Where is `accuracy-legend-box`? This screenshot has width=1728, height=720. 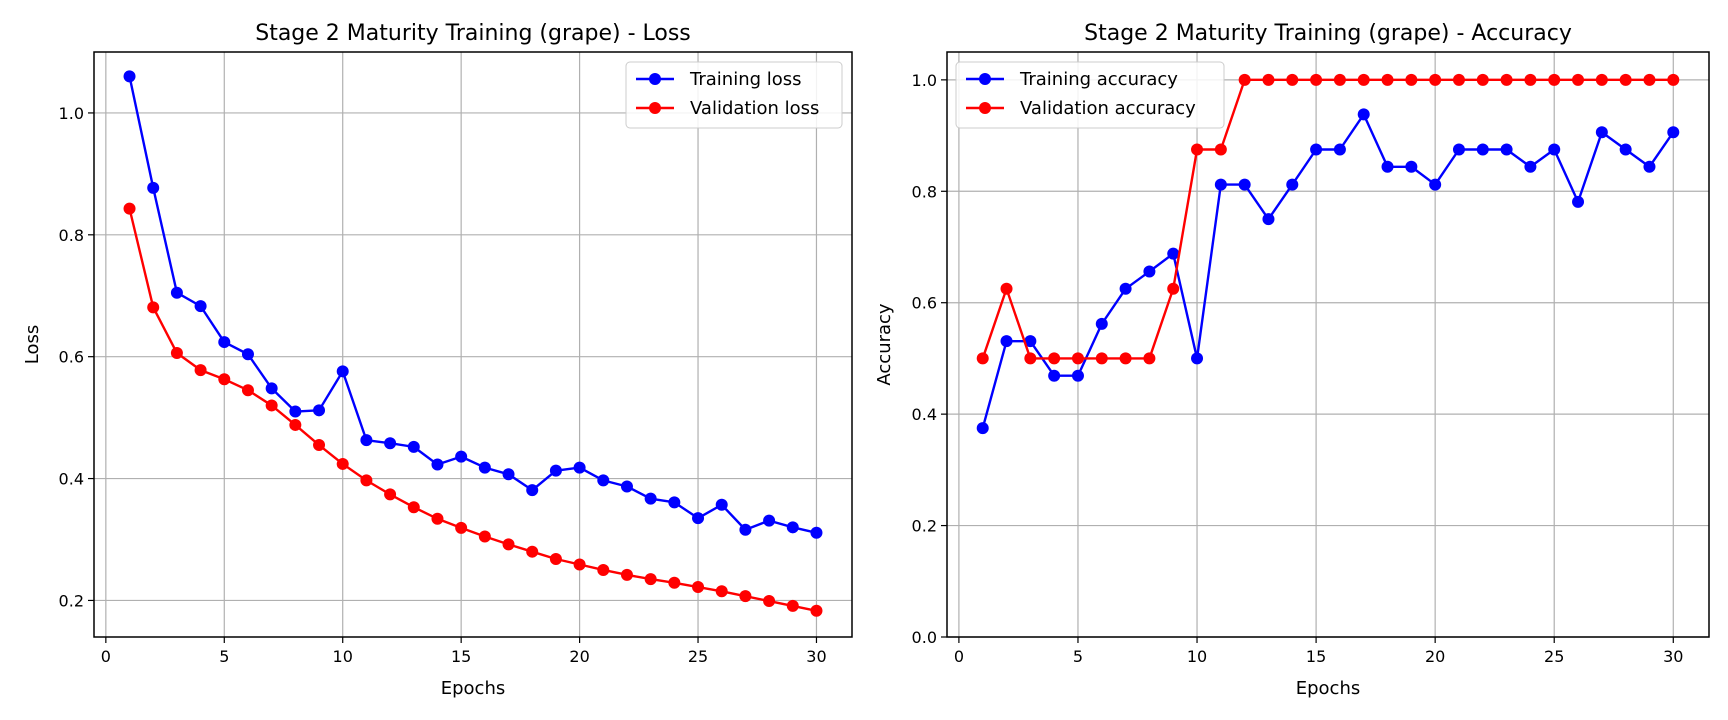 accuracy-legend-box is located at coordinates (1090, 95).